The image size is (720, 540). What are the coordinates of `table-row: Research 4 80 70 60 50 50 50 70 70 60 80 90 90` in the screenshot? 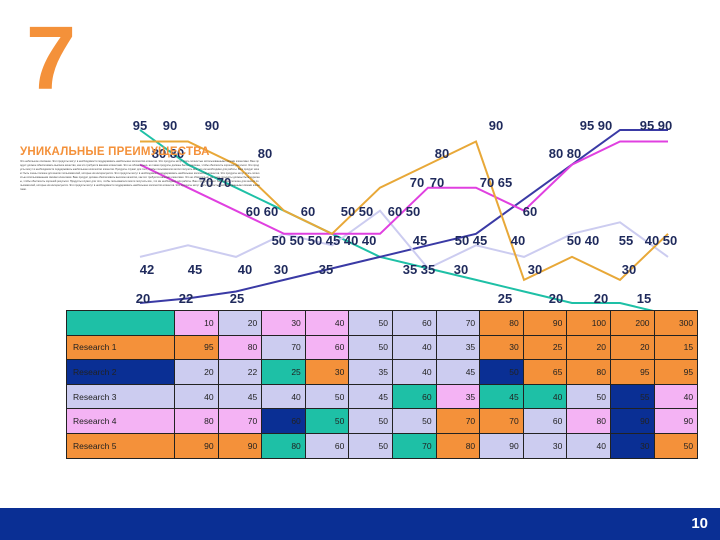 It's located at (382, 421).